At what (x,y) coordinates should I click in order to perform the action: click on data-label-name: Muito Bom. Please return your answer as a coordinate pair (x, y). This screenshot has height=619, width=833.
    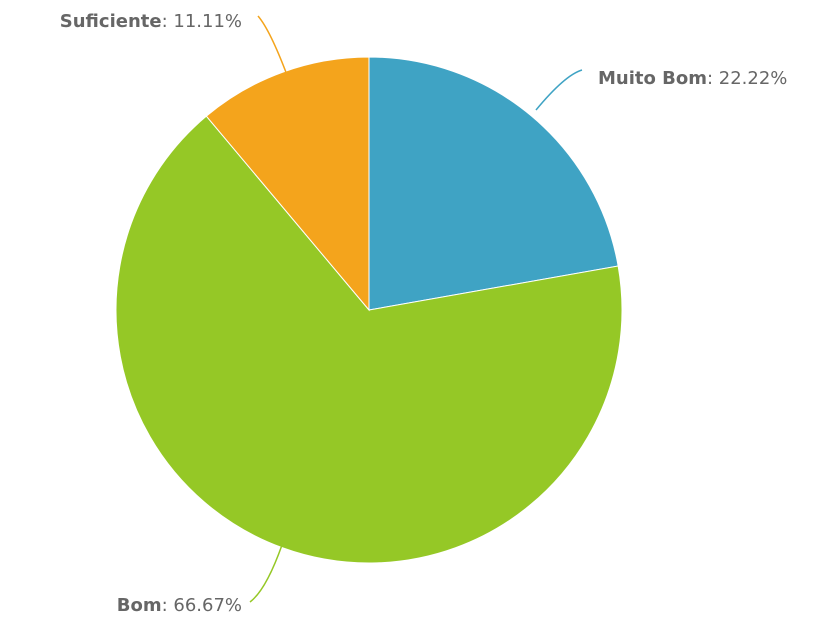
    Looking at the image, I should click on (652, 78).